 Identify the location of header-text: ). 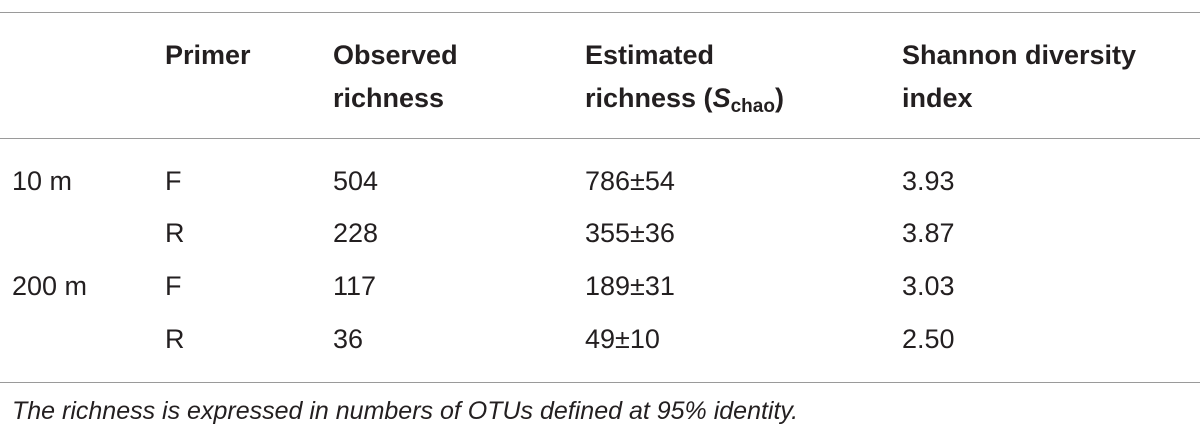
(779, 98).